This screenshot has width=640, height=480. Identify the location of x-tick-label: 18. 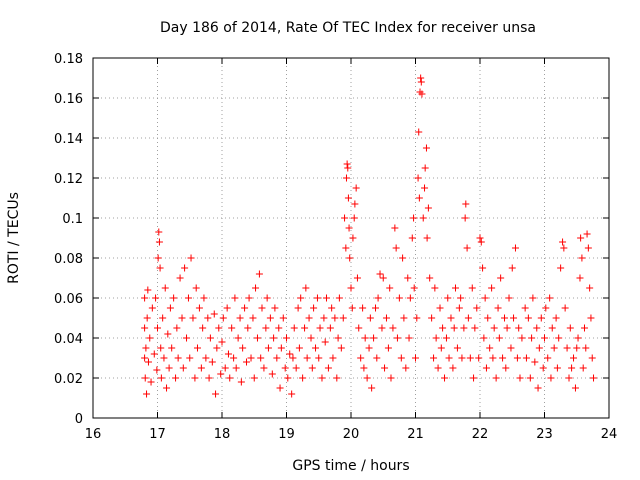
(222, 434).